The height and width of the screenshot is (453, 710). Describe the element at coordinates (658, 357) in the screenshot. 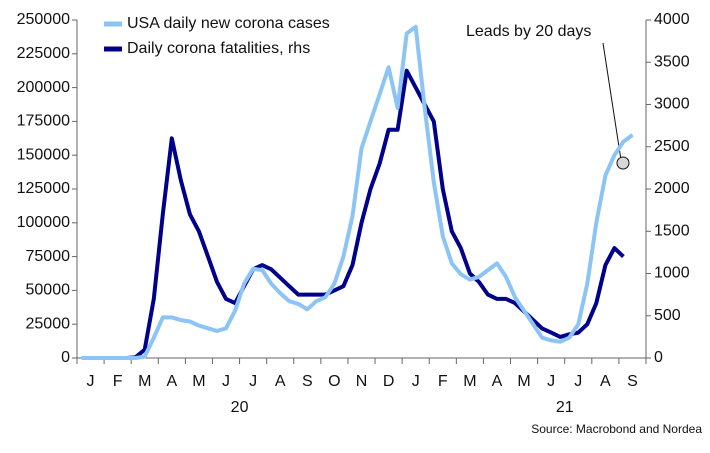

I see `y2-tick-label: 0` at that location.